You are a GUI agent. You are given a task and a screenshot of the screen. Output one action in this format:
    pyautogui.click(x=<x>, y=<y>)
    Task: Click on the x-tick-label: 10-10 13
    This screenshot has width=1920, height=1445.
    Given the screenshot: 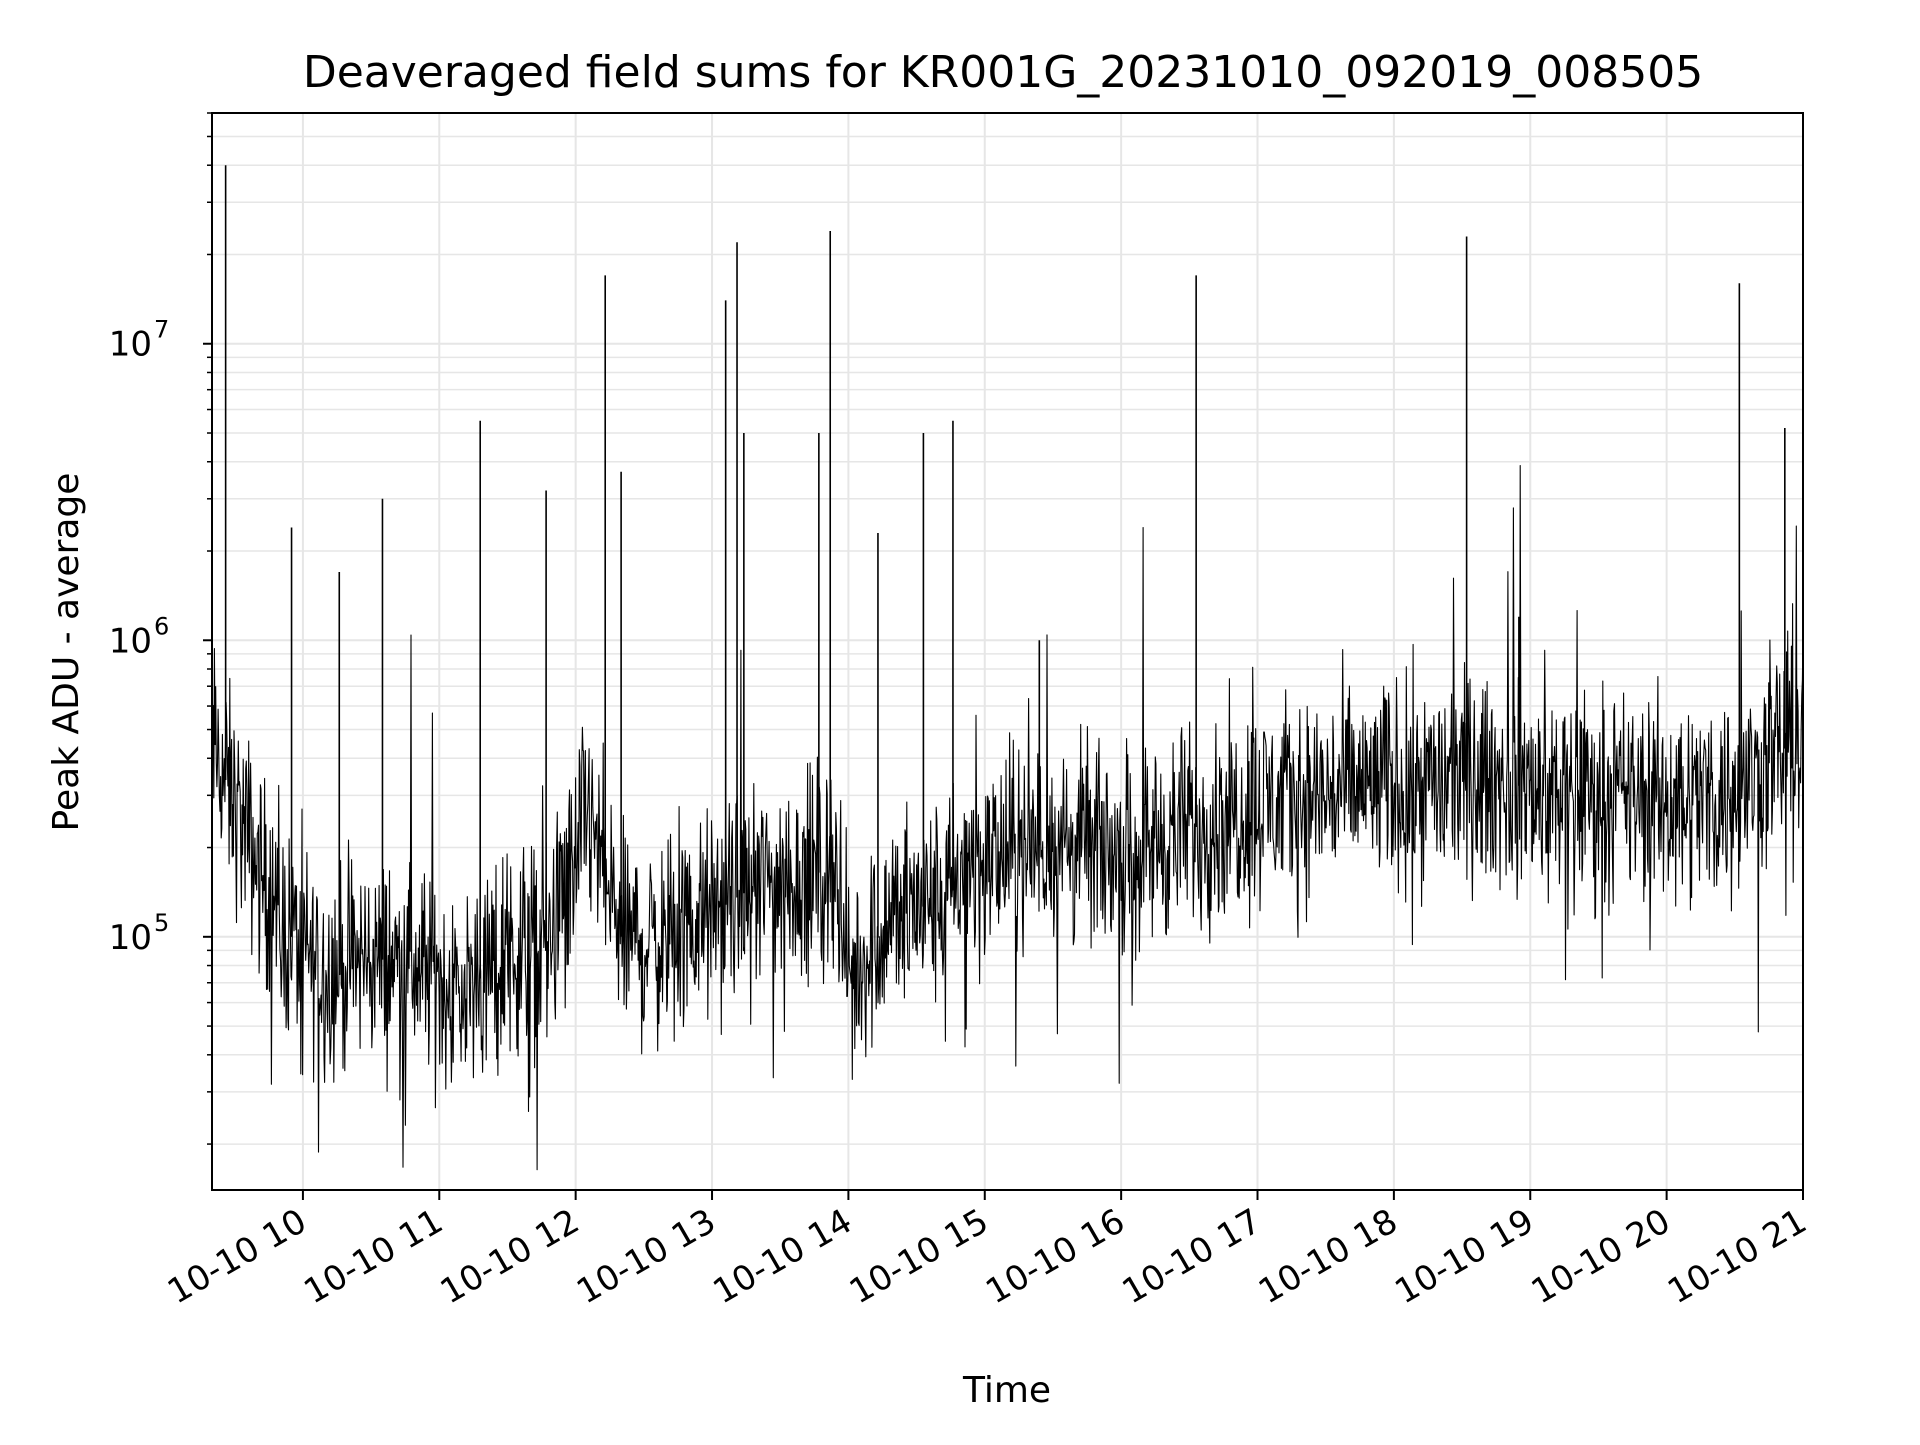 What is the action you would take?
    pyautogui.click(x=646, y=1256)
    